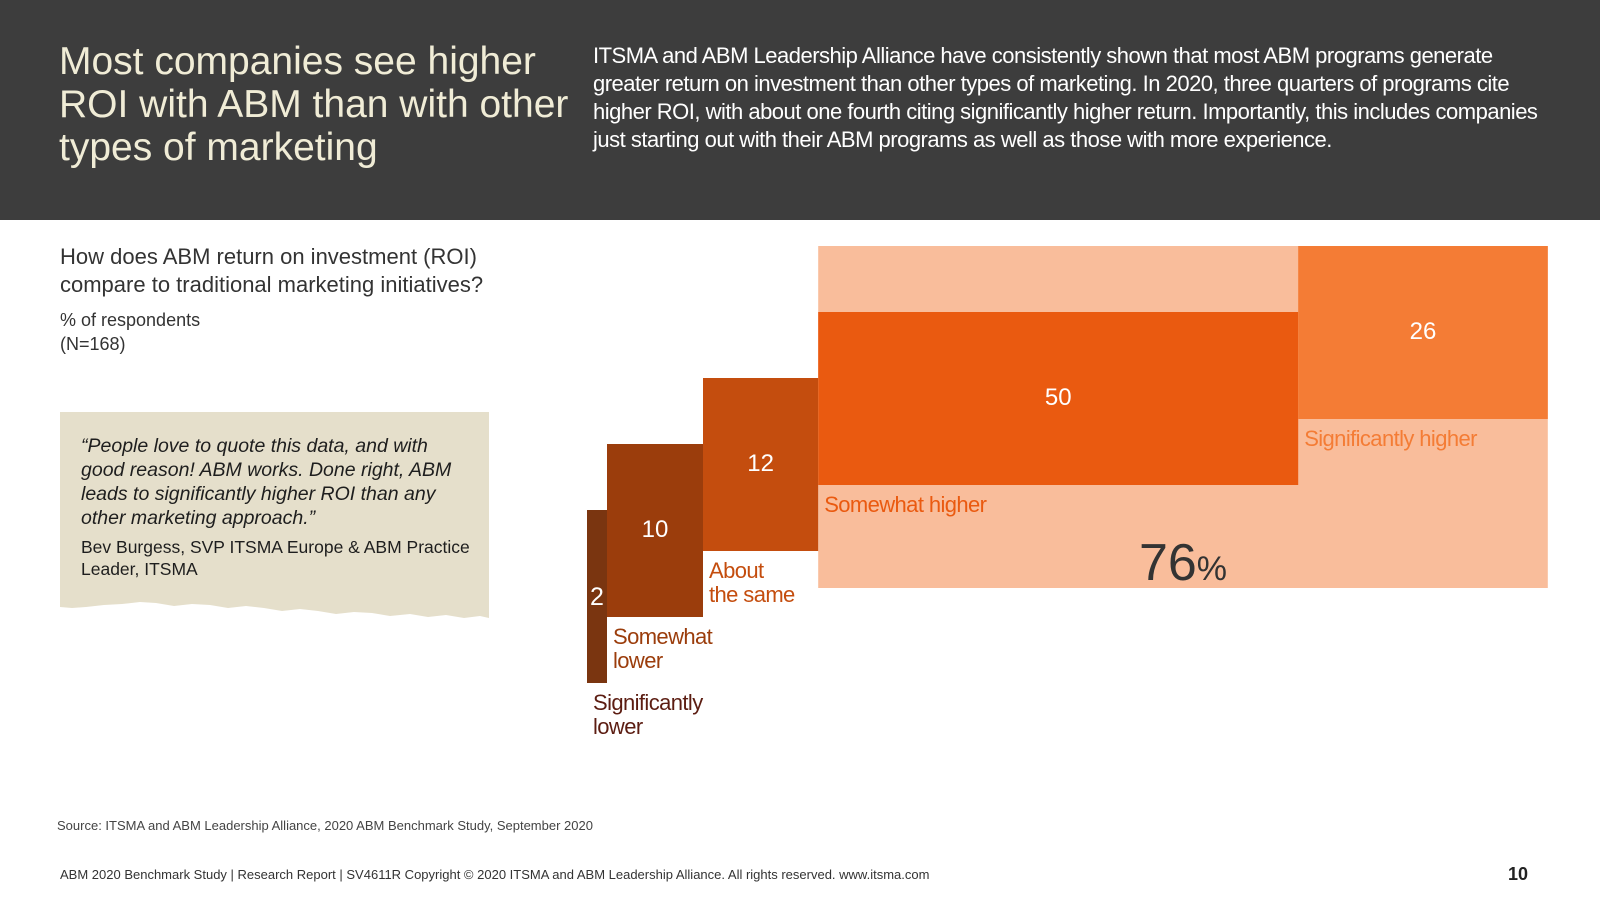 The height and width of the screenshot is (900, 1600). I want to click on total-higher-value: 76, so click(1168, 563).